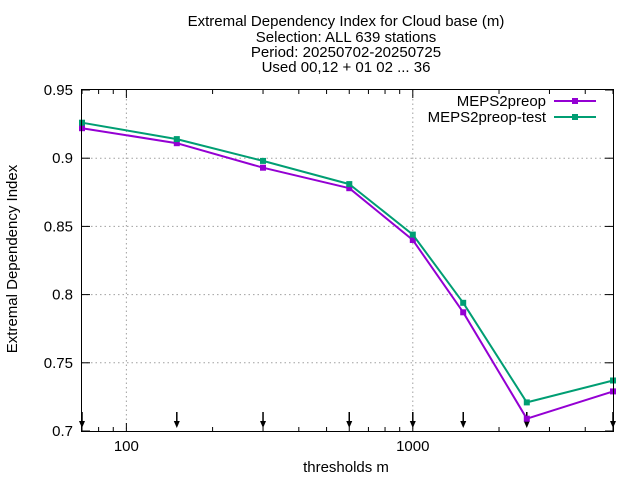 The image size is (640, 480). I want to click on y-tick-label: 0.8, so click(62, 295).